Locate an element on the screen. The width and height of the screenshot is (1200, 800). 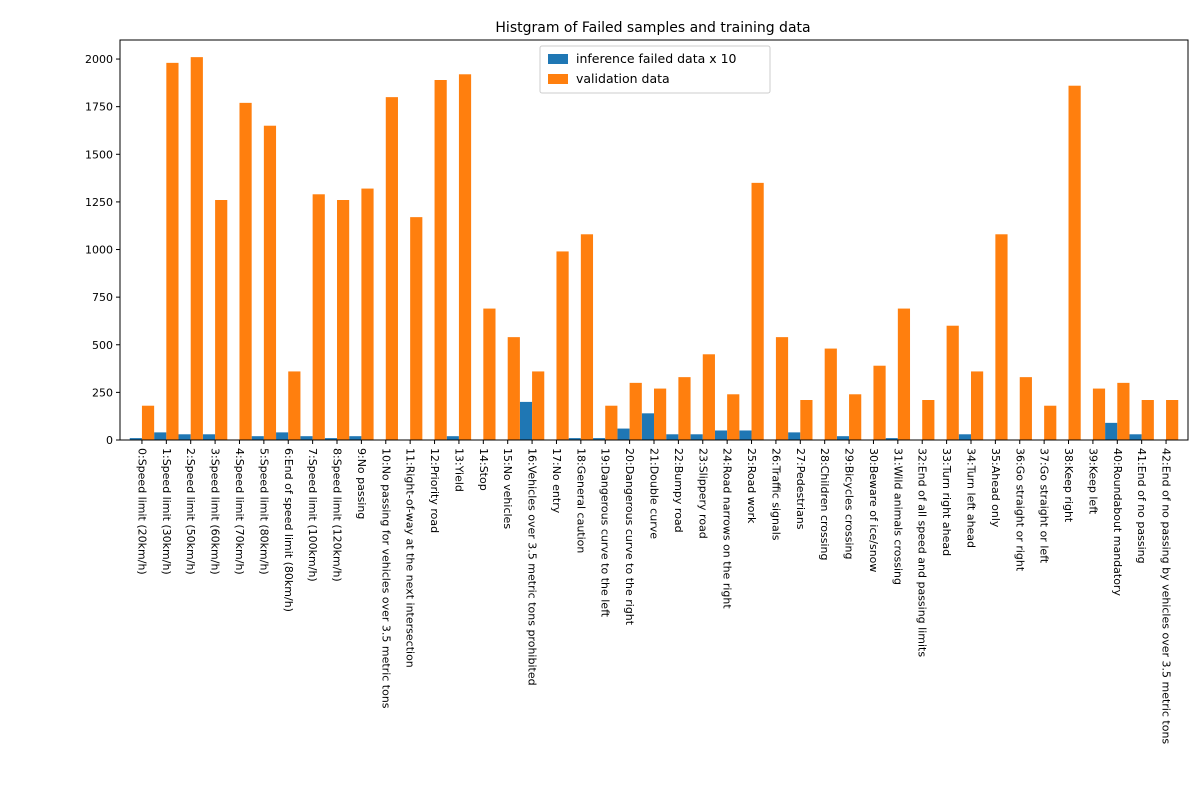
y-tick-label-500: 500 is located at coordinates (102, 345).